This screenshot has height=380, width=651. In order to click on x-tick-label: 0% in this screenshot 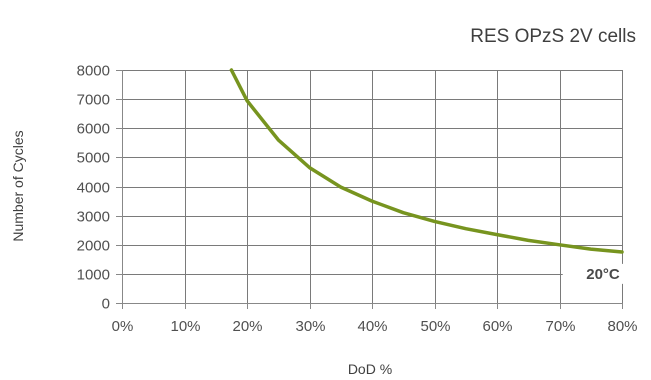, I will do `click(123, 326)`.